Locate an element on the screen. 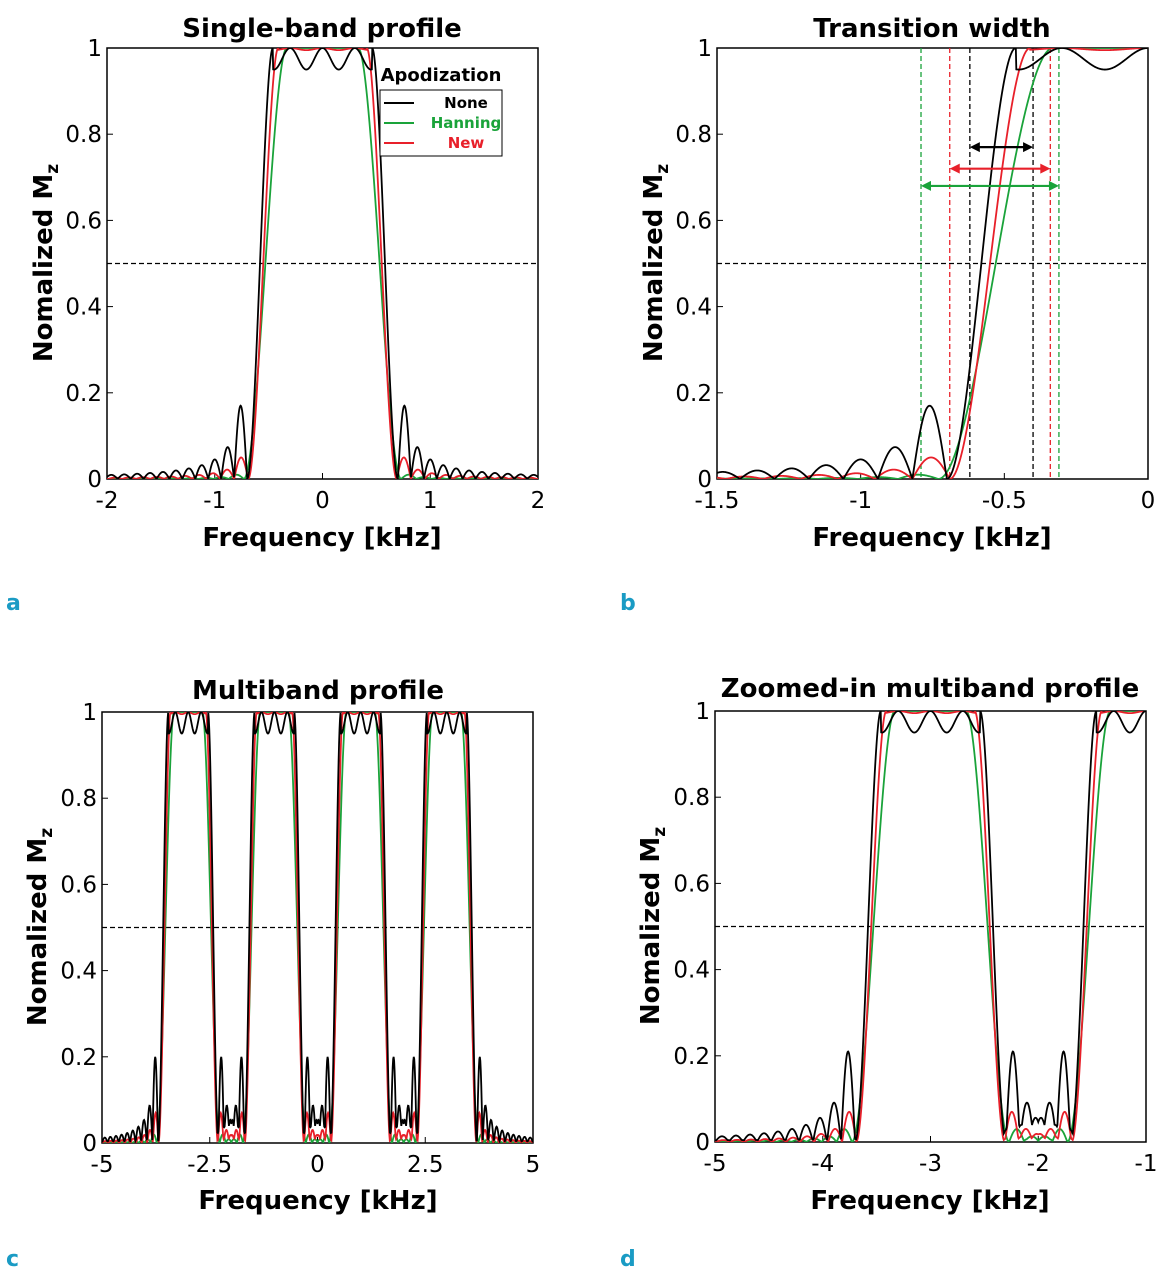 The image size is (1158, 1272). panel-c-ylabel-main: Nomalized M is located at coordinates (38, 932).